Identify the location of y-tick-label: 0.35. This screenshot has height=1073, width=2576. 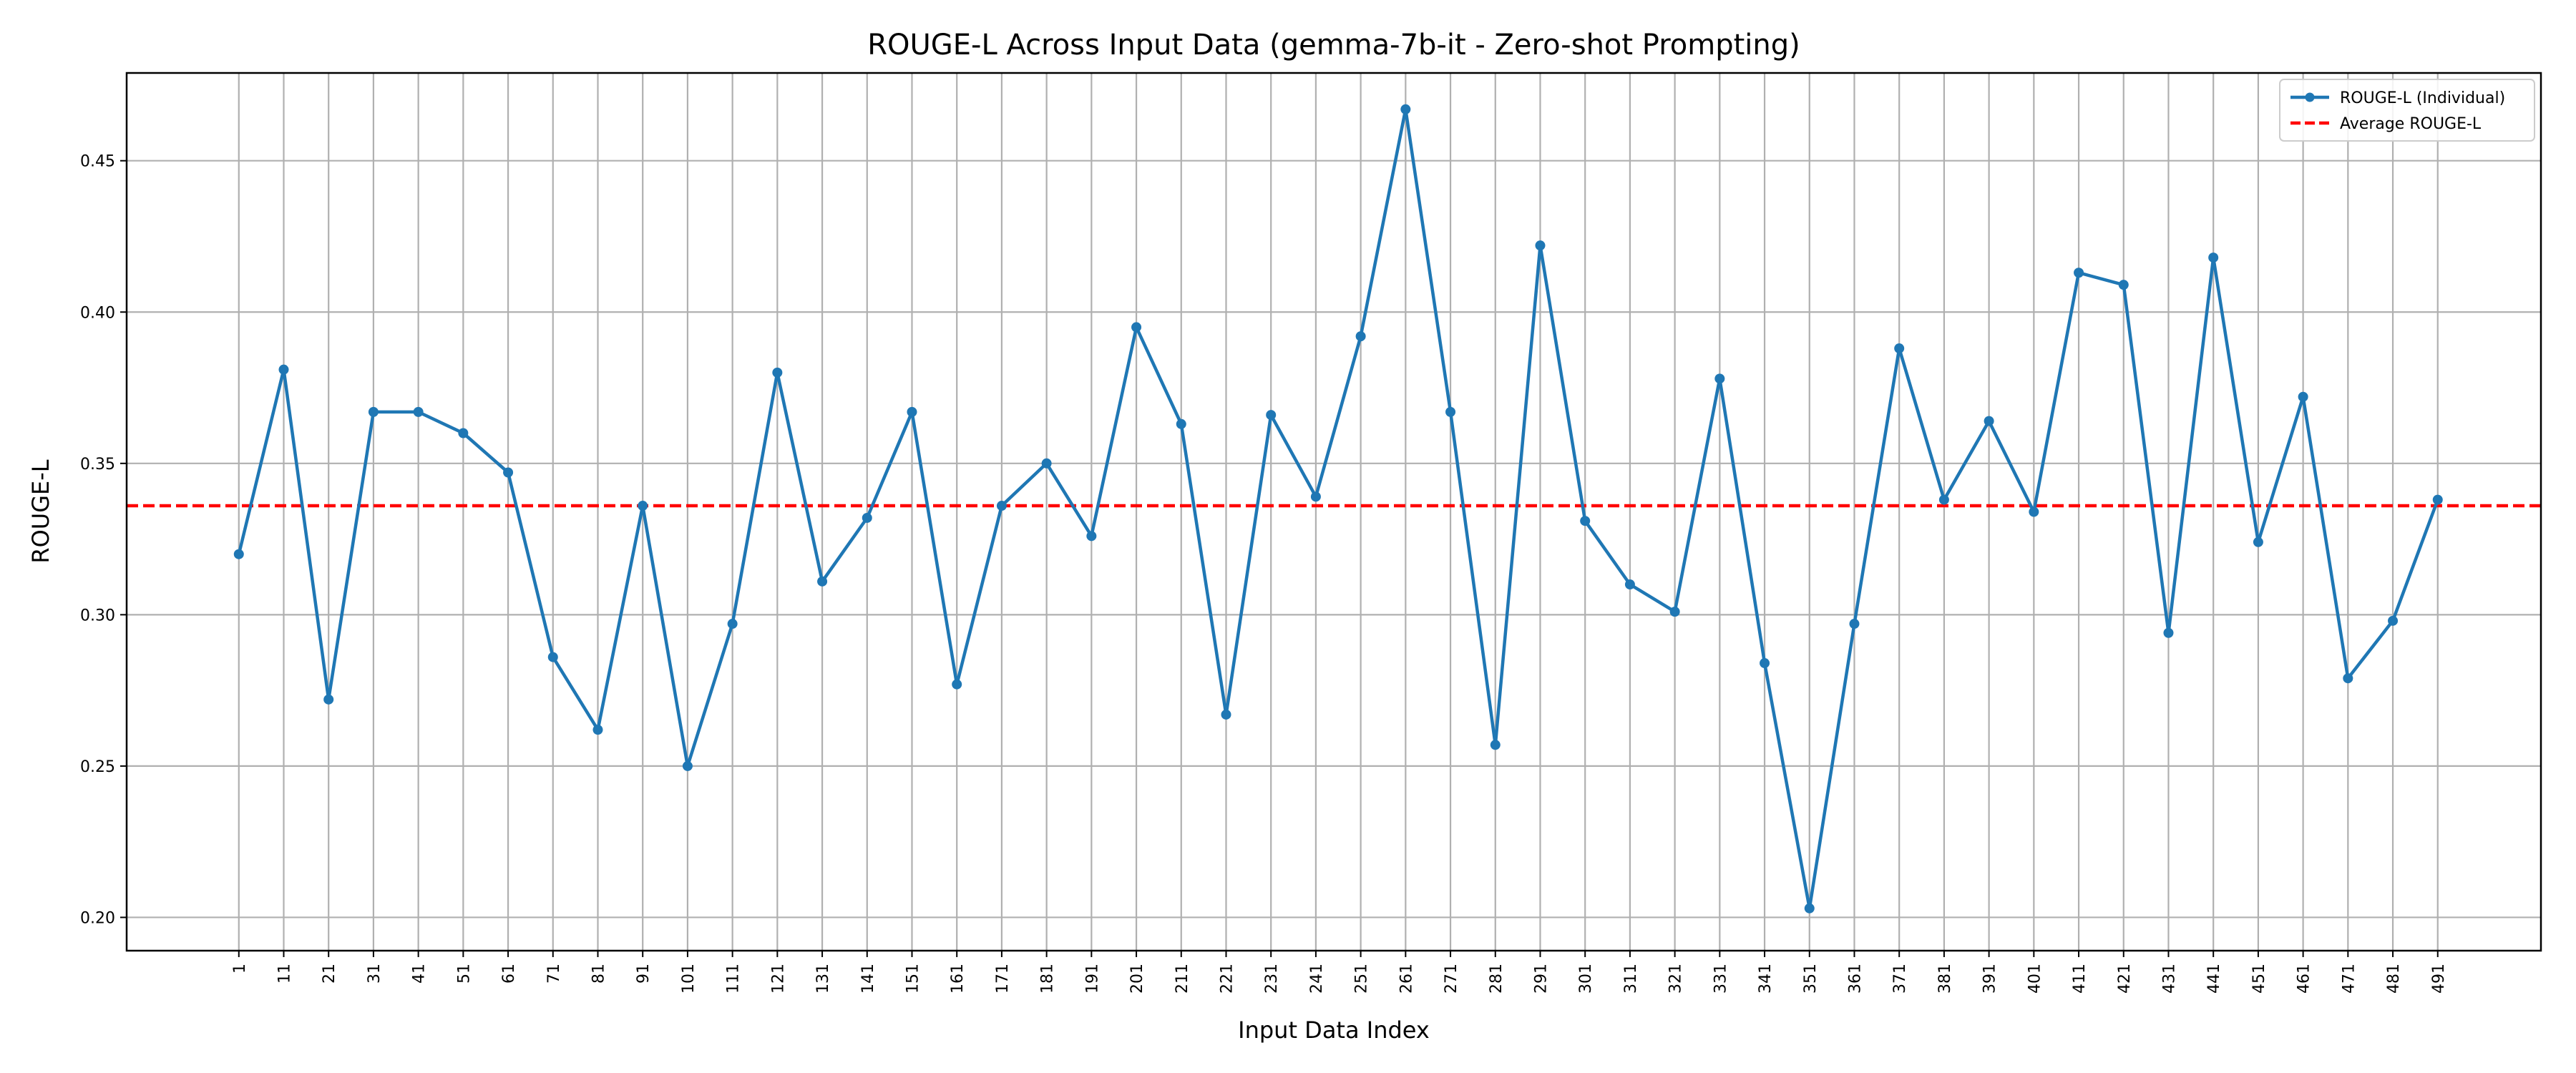
(97, 465).